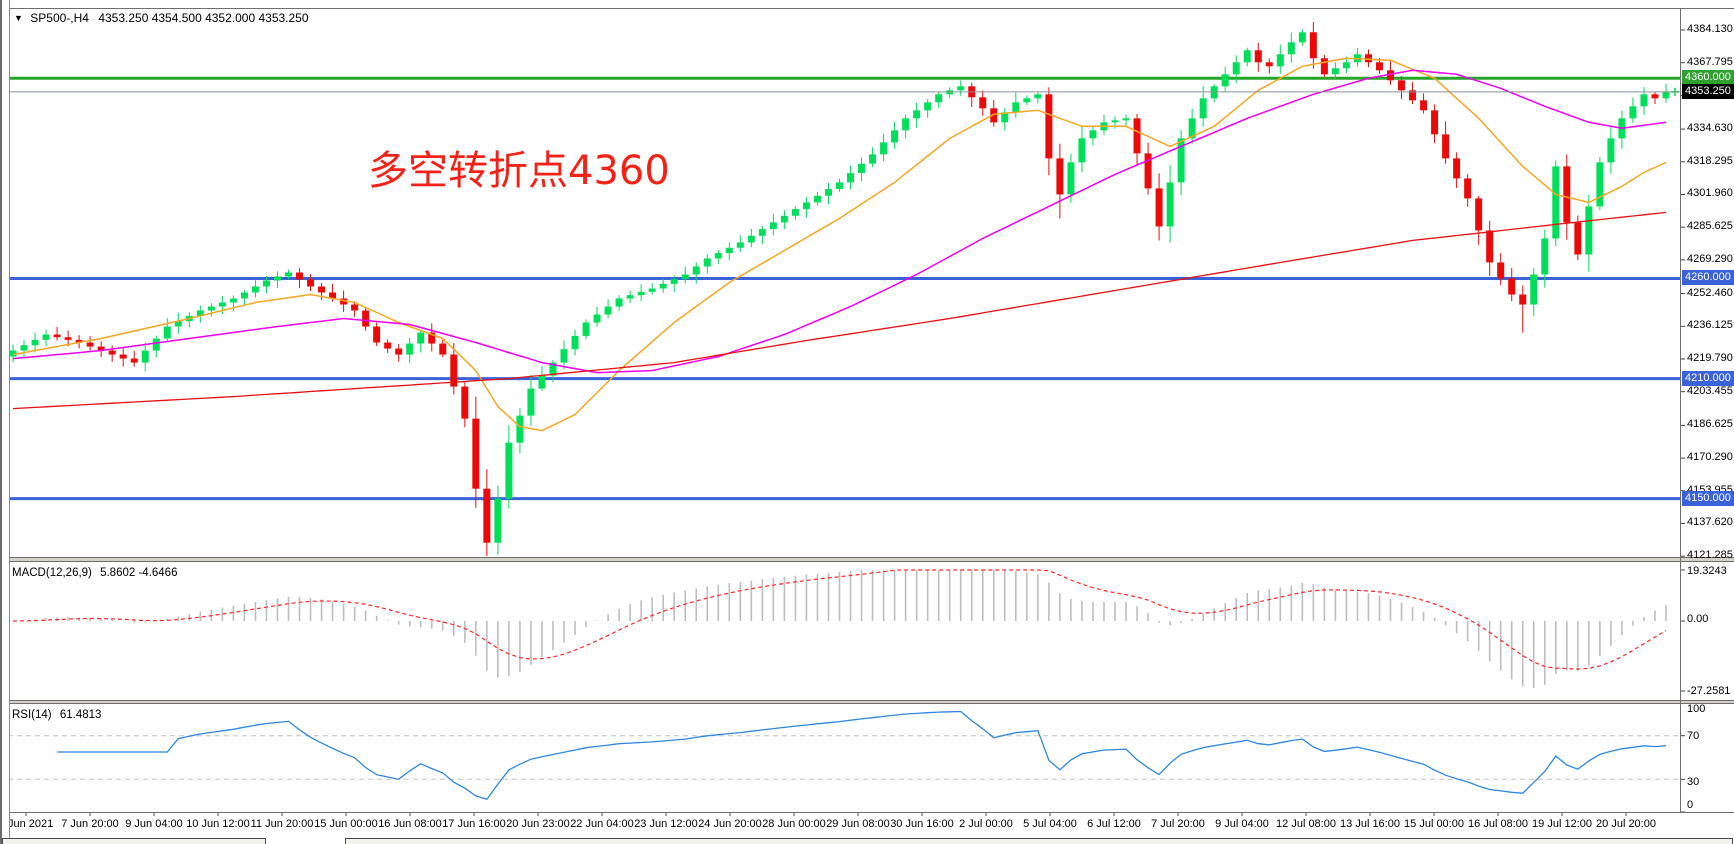 The width and height of the screenshot is (1734, 844). What do you see at coordinates (538, 824) in the screenshot?
I see `time-tick-label: 20 Jun 23:00` at bounding box center [538, 824].